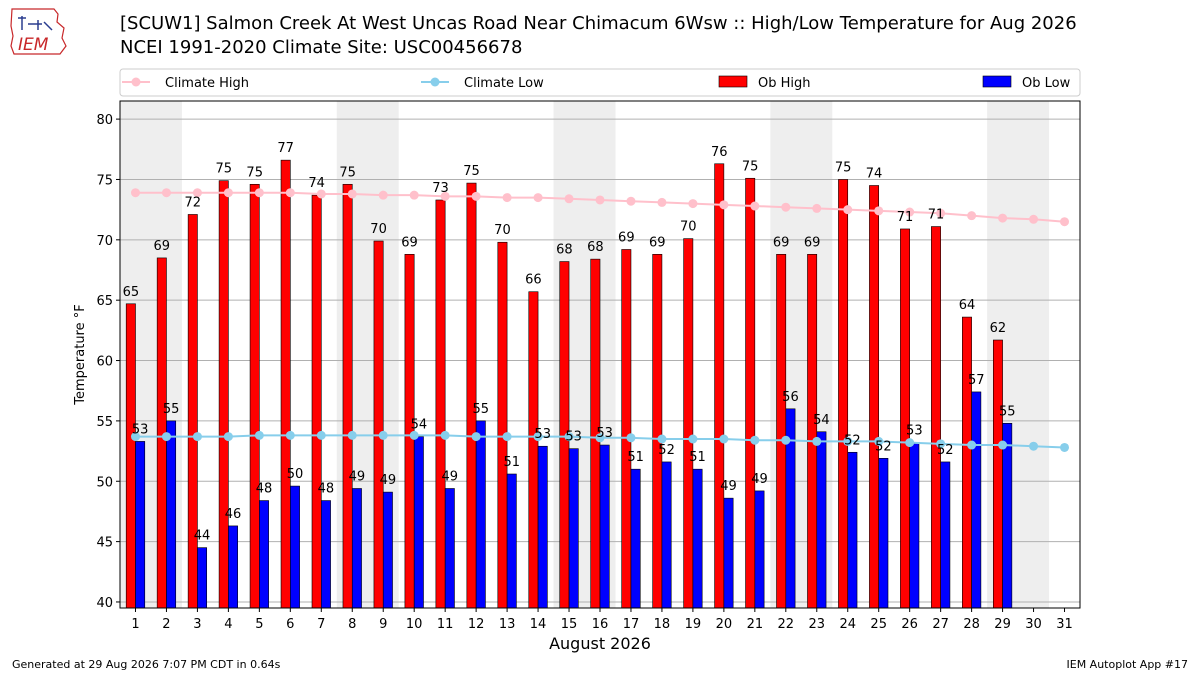 Image resolution: width=1200 pixels, height=675 pixels. Describe the element at coordinates (784, 83) in the screenshot. I see `ob-high-legend-label: Ob High` at that location.